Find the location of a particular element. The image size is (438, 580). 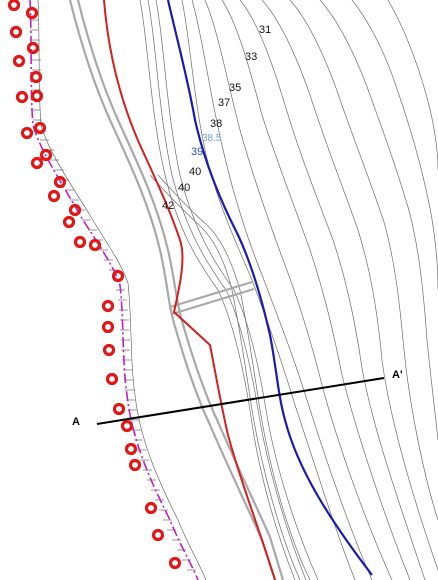

cross-connector-top is located at coordinates (211, 294).